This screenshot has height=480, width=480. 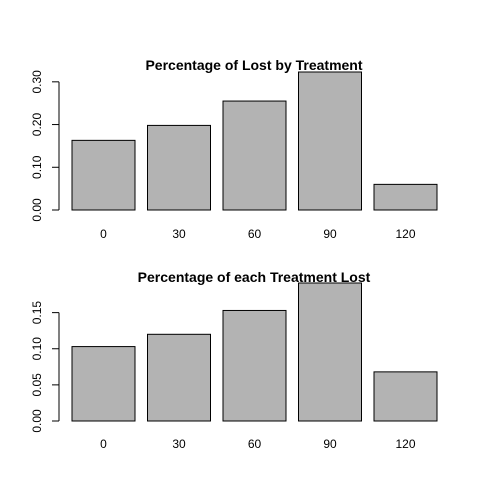 I want to click on y-tick-label: 0.20, so click(x=37, y=125).